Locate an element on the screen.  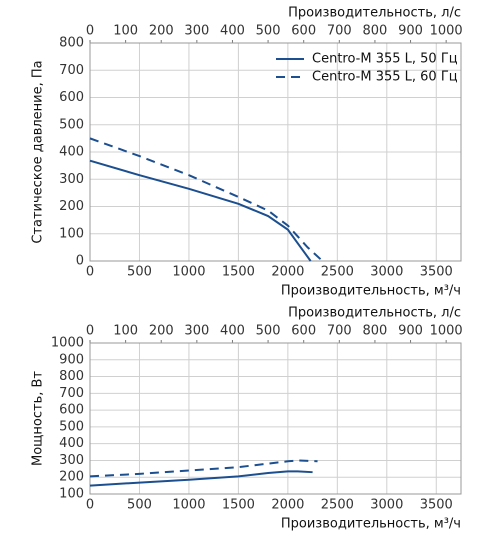
y-tick-label: 900 is located at coordinates (71, 359).